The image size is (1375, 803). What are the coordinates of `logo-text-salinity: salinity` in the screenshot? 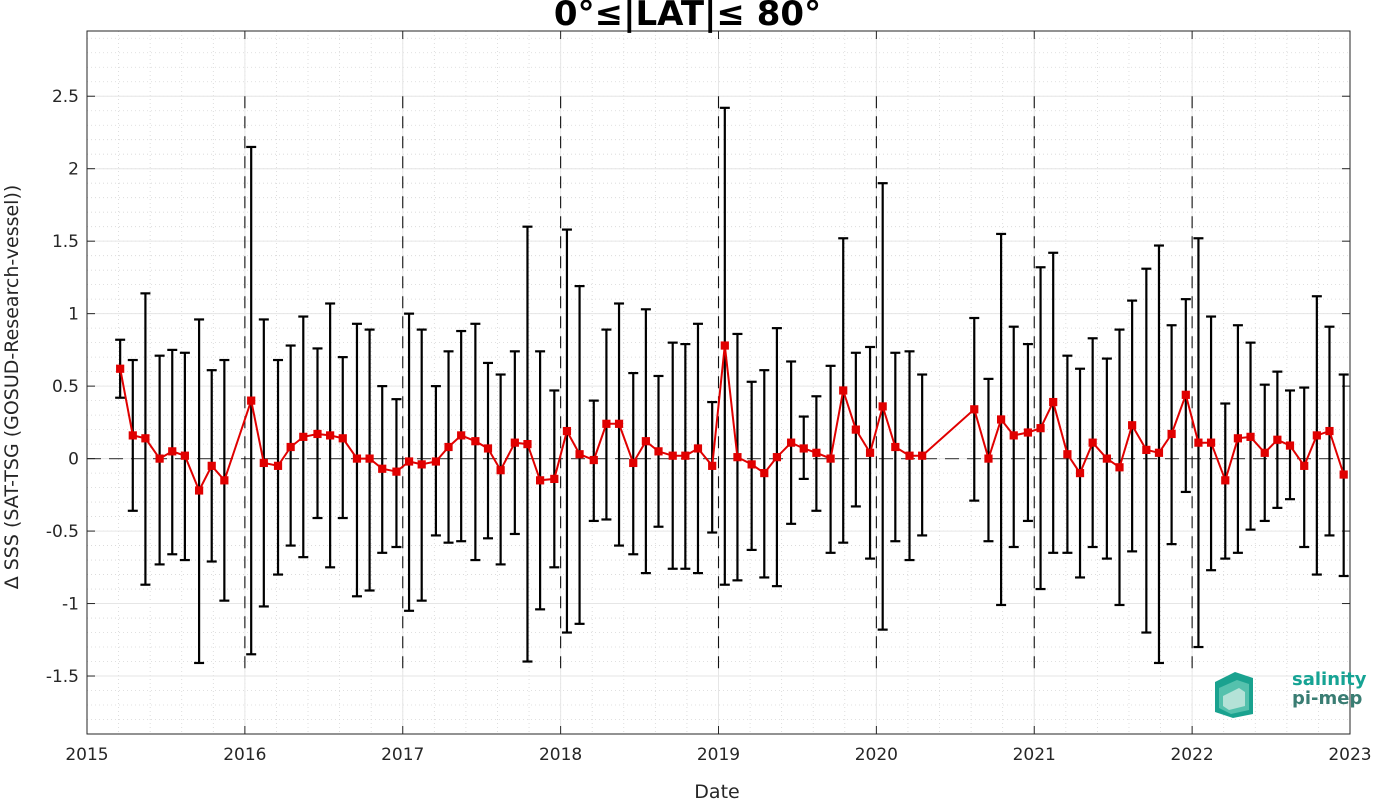 It's located at (1329, 679).